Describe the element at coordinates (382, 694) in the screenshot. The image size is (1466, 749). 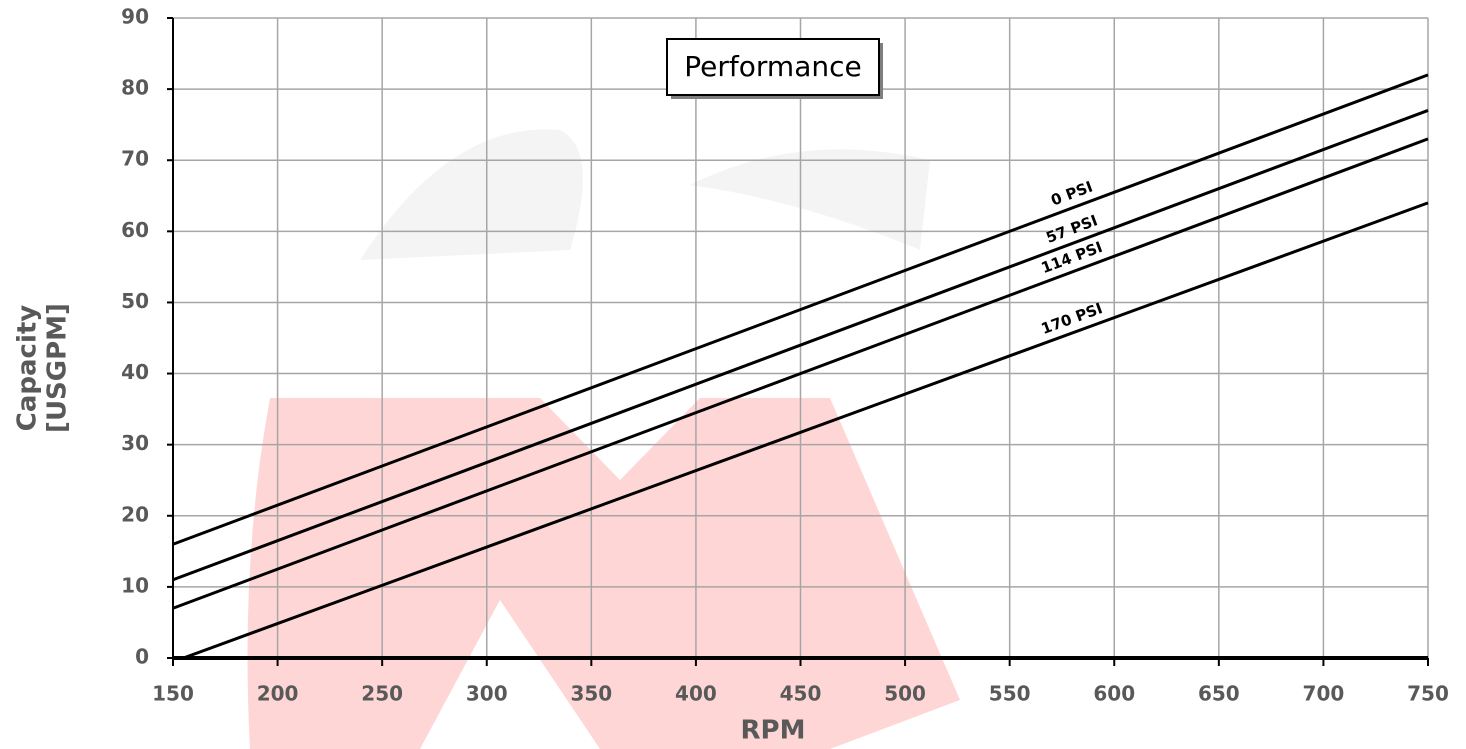
I see `x-tick-label: 250` at that location.